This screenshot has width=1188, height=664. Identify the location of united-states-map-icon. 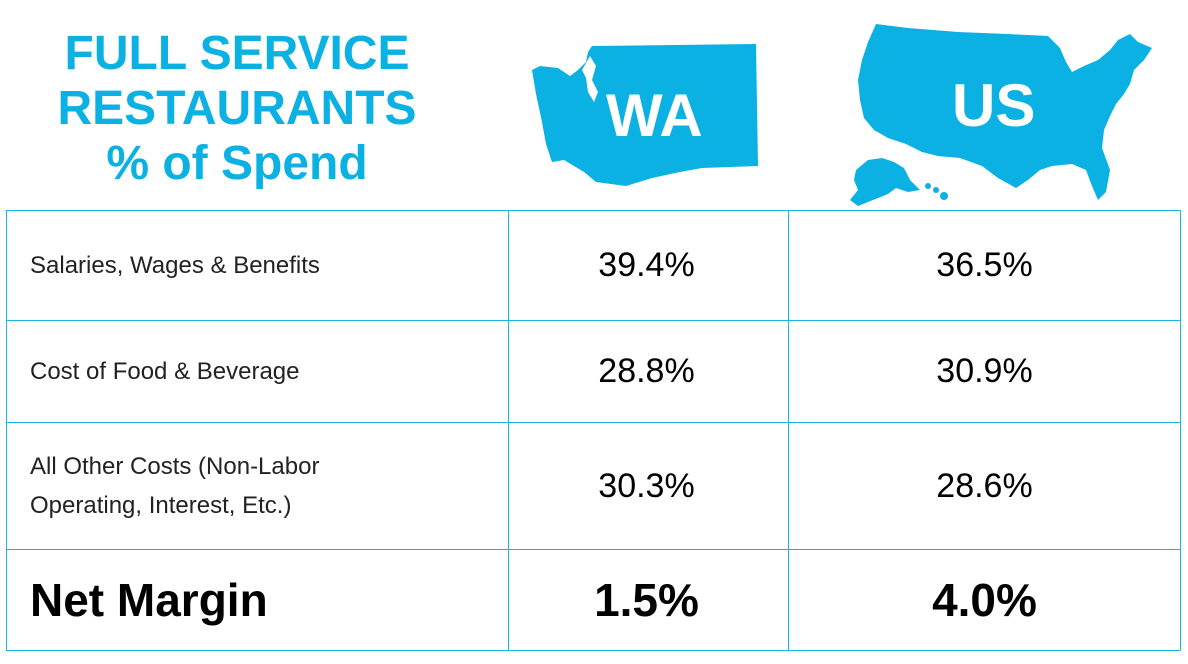
(1001, 115).